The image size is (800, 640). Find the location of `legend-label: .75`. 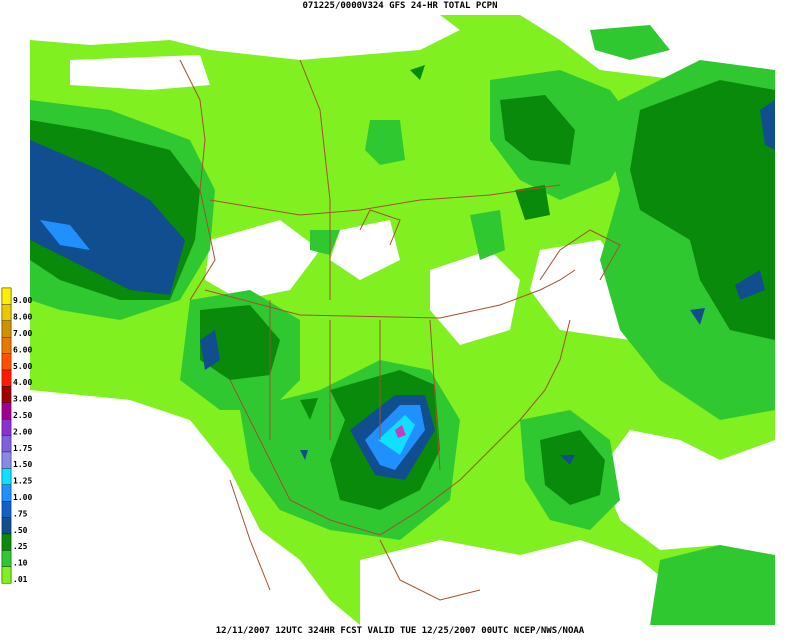

legend-label: .75 is located at coordinates (20, 513).